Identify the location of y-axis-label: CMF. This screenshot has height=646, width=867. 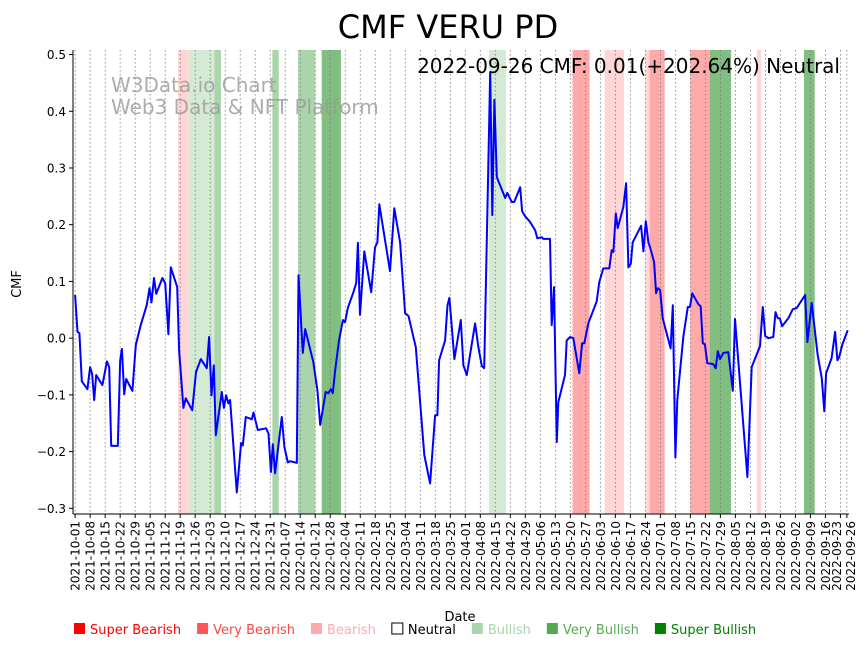
(17, 284).